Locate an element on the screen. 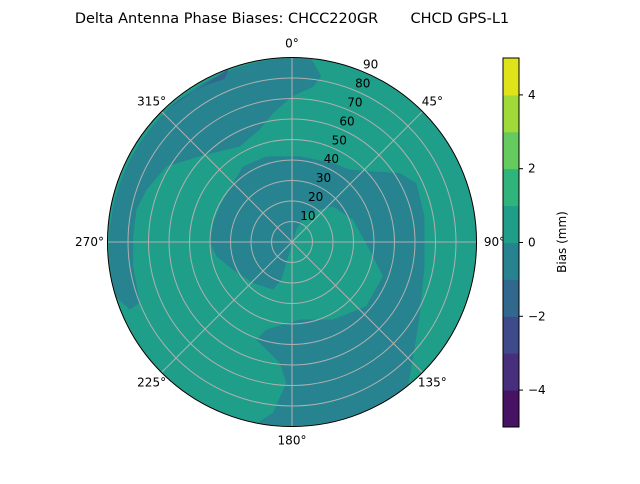 The width and height of the screenshot is (640, 484). radial-tick-labels: 10 20 30 40 50 60 70 80 90 is located at coordinates (339, 141).